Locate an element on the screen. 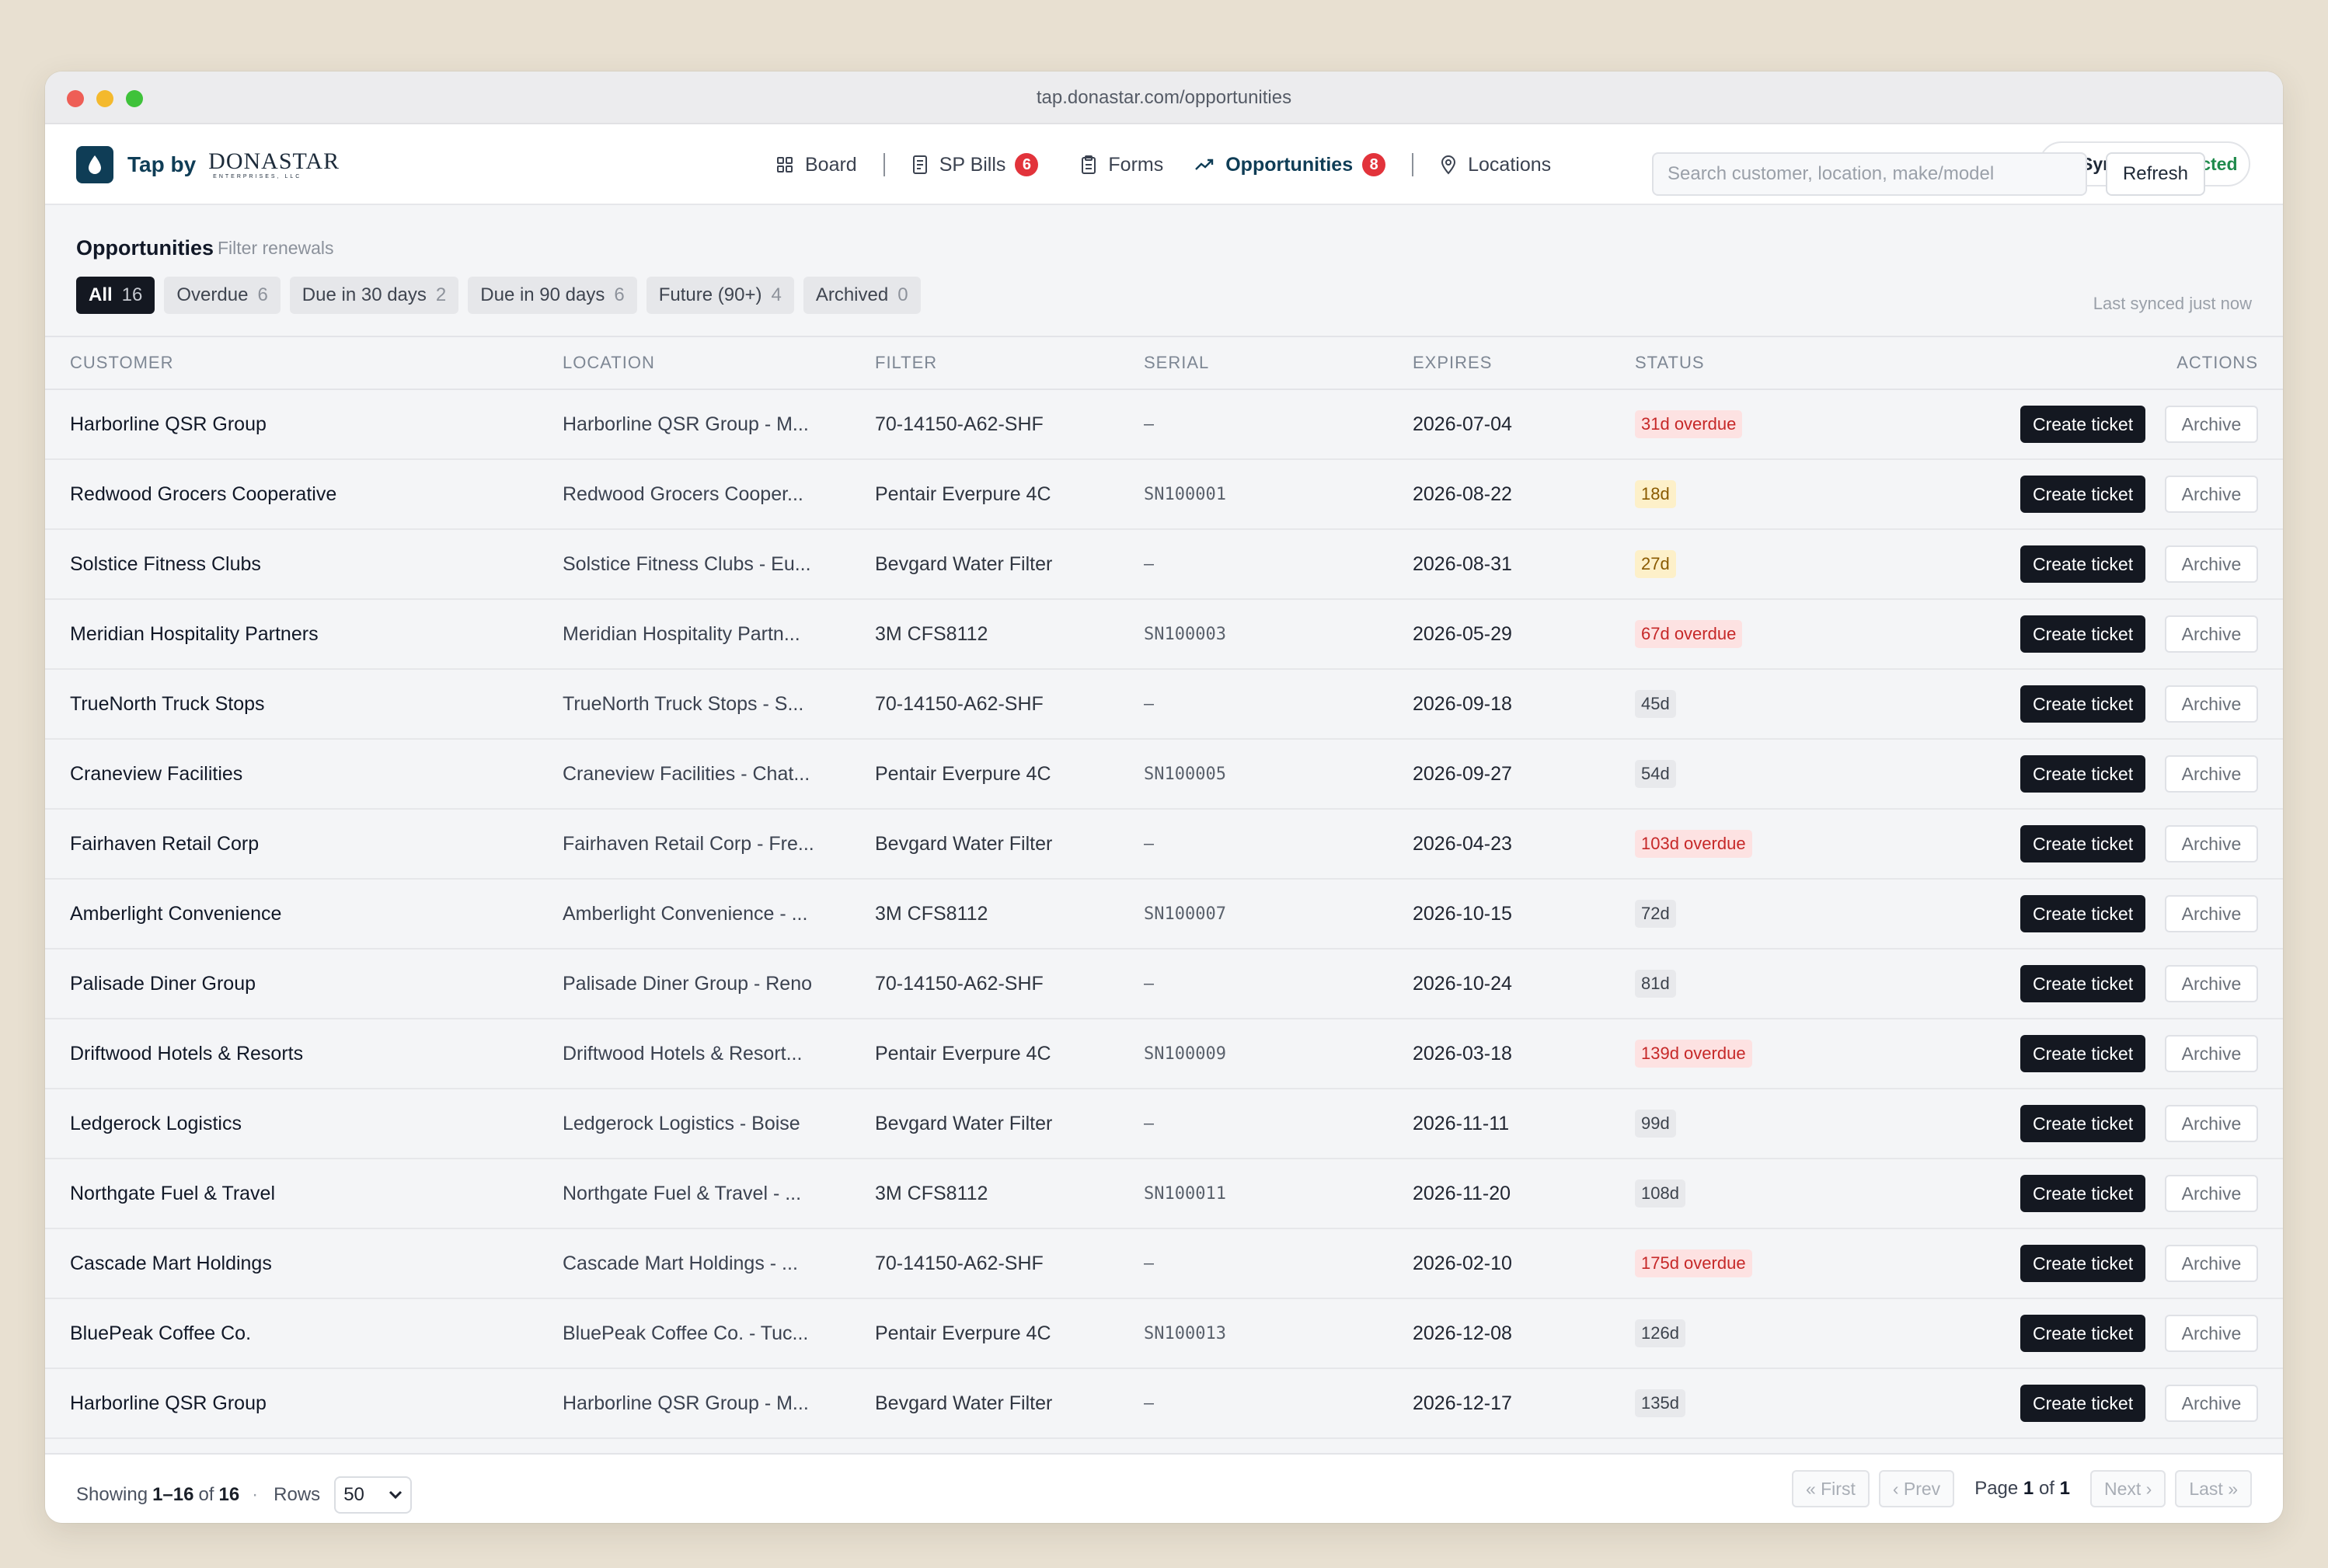 This screenshot has height=1568, width=2328. tab-count: 16 is located at coordinates (132, 294).